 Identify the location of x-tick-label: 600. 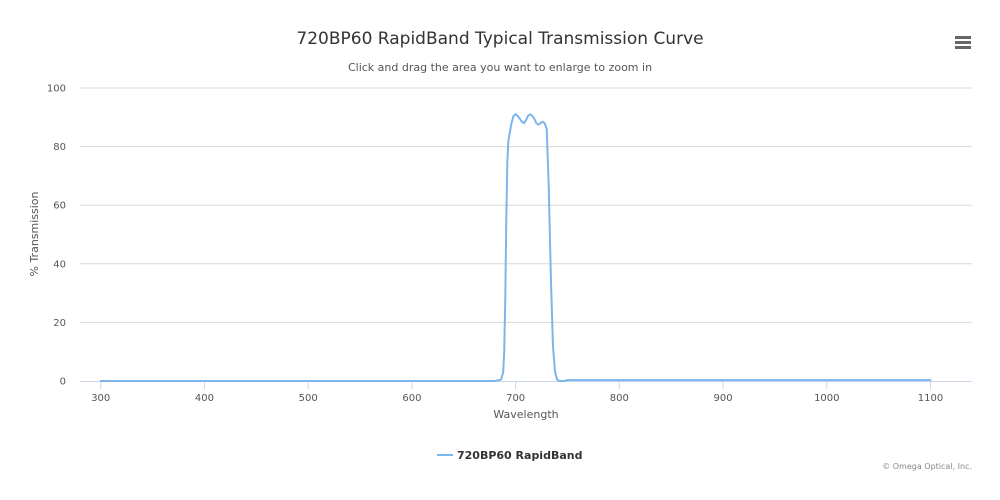
(411, 398).